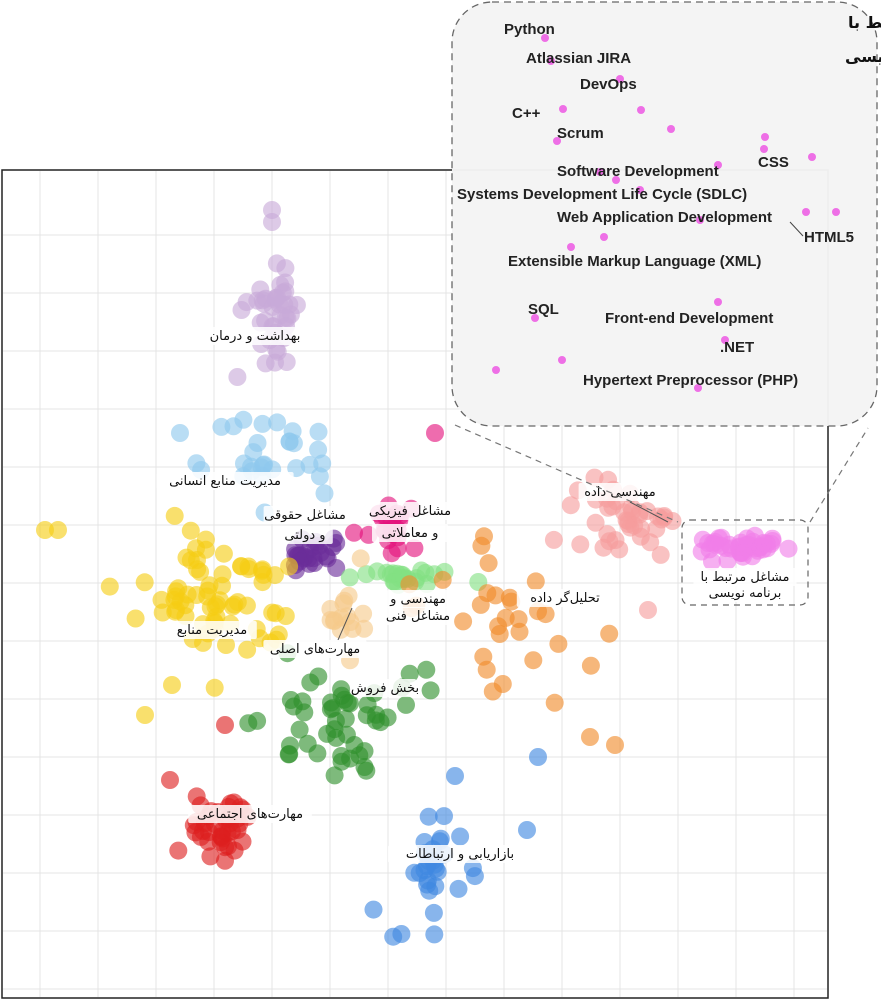  I want to click on cluster-label: بهداشت و درمان, so click(255, 336).